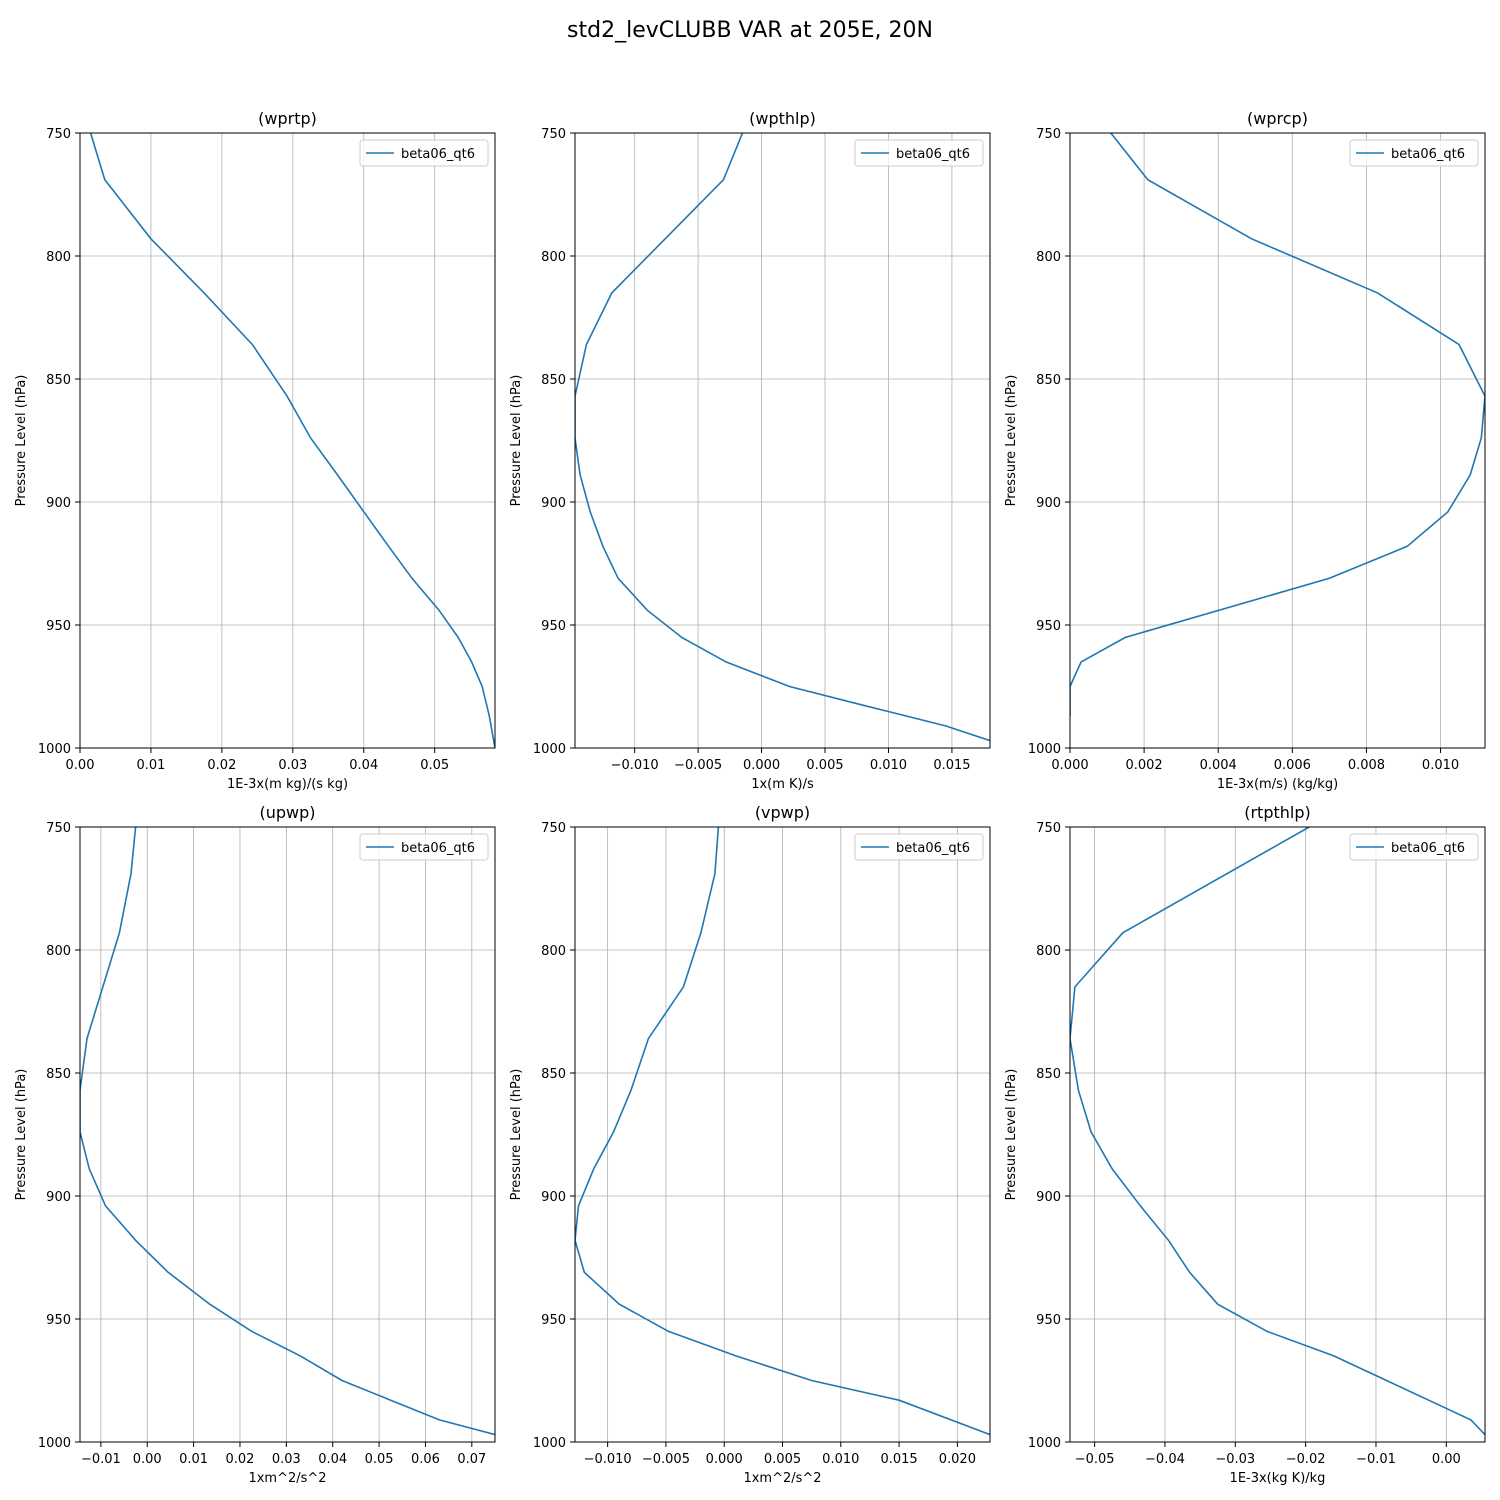 The width and height of the screenshot is (1500, 1500). Describe the element at coordinates (1306, 1459) in the screenshot. I see `x-tick-label: −0.02` at that location.